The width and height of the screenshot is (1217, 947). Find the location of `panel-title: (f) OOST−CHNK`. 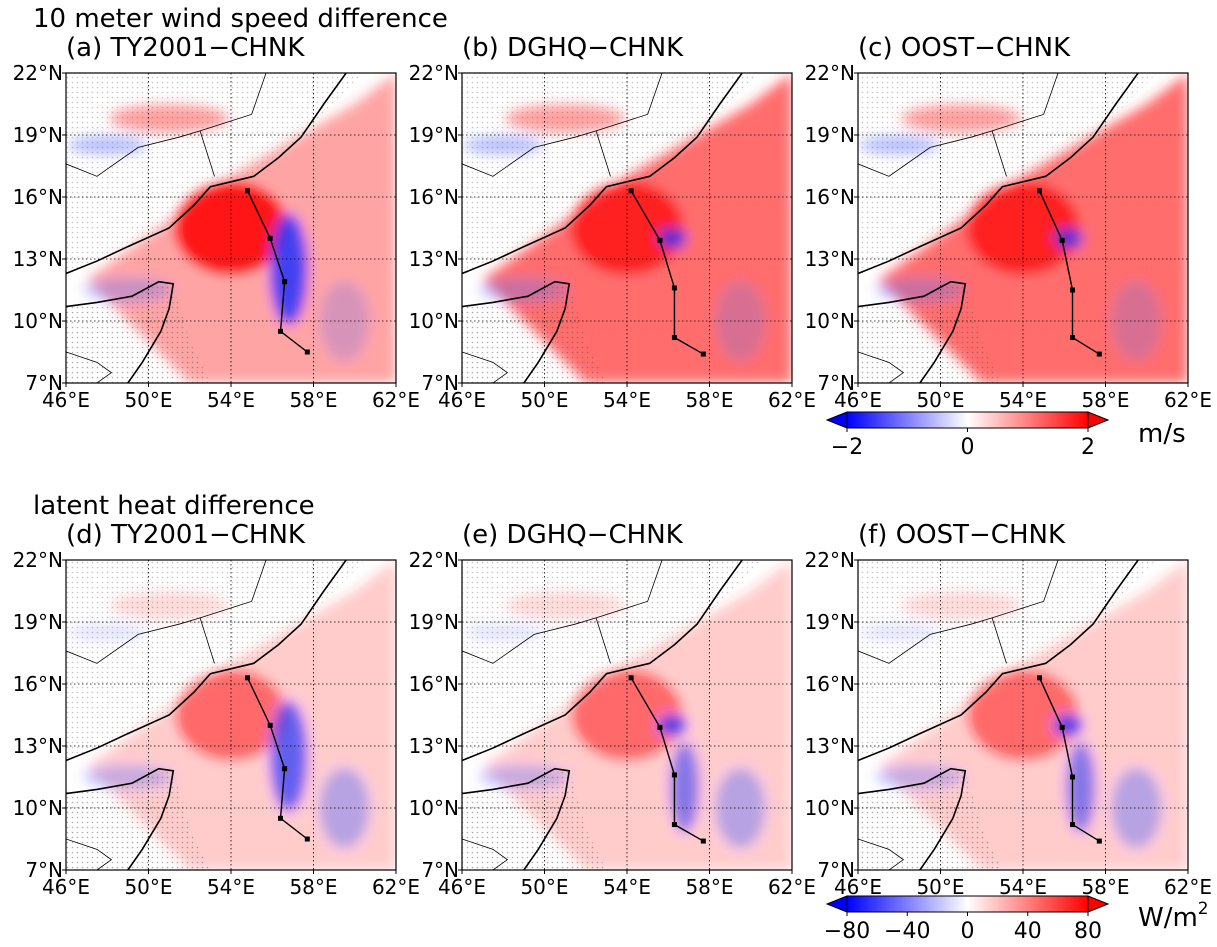

panel-title: (f) OOST−CHNK is located at coordinates (962, 535).